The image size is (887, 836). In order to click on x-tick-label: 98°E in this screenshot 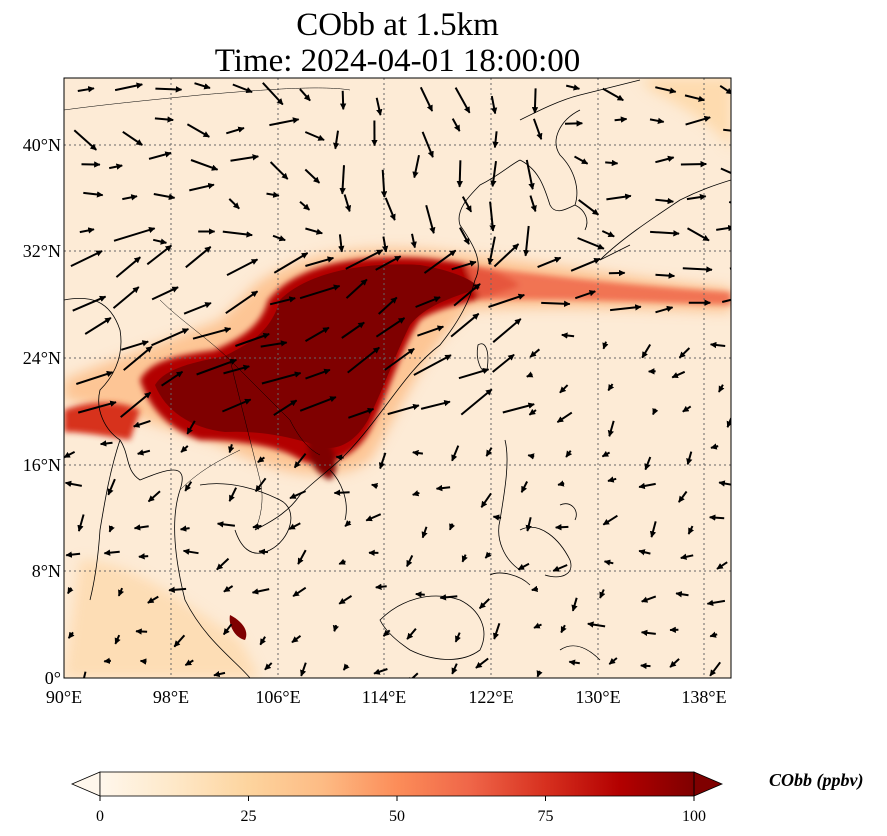, I will do `click(171, 697)`.